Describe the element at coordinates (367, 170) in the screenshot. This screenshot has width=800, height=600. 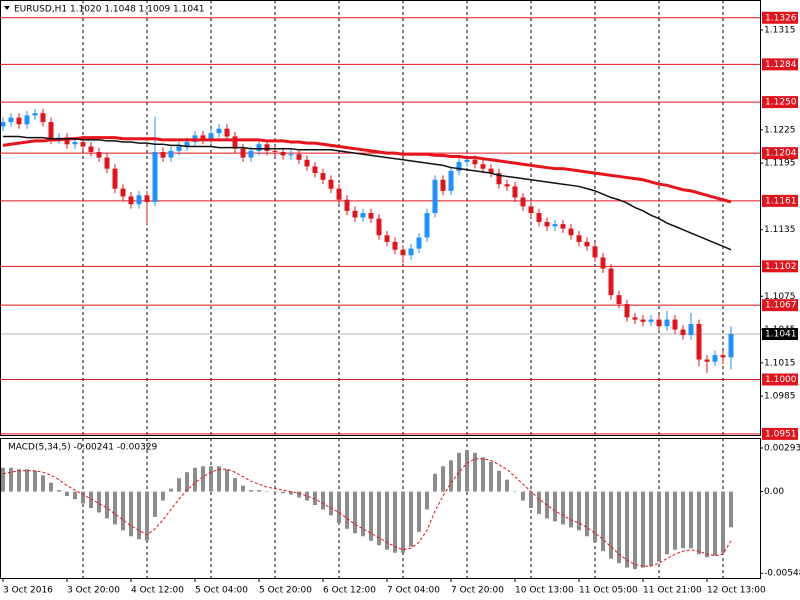
I see `moving-average` at that location.